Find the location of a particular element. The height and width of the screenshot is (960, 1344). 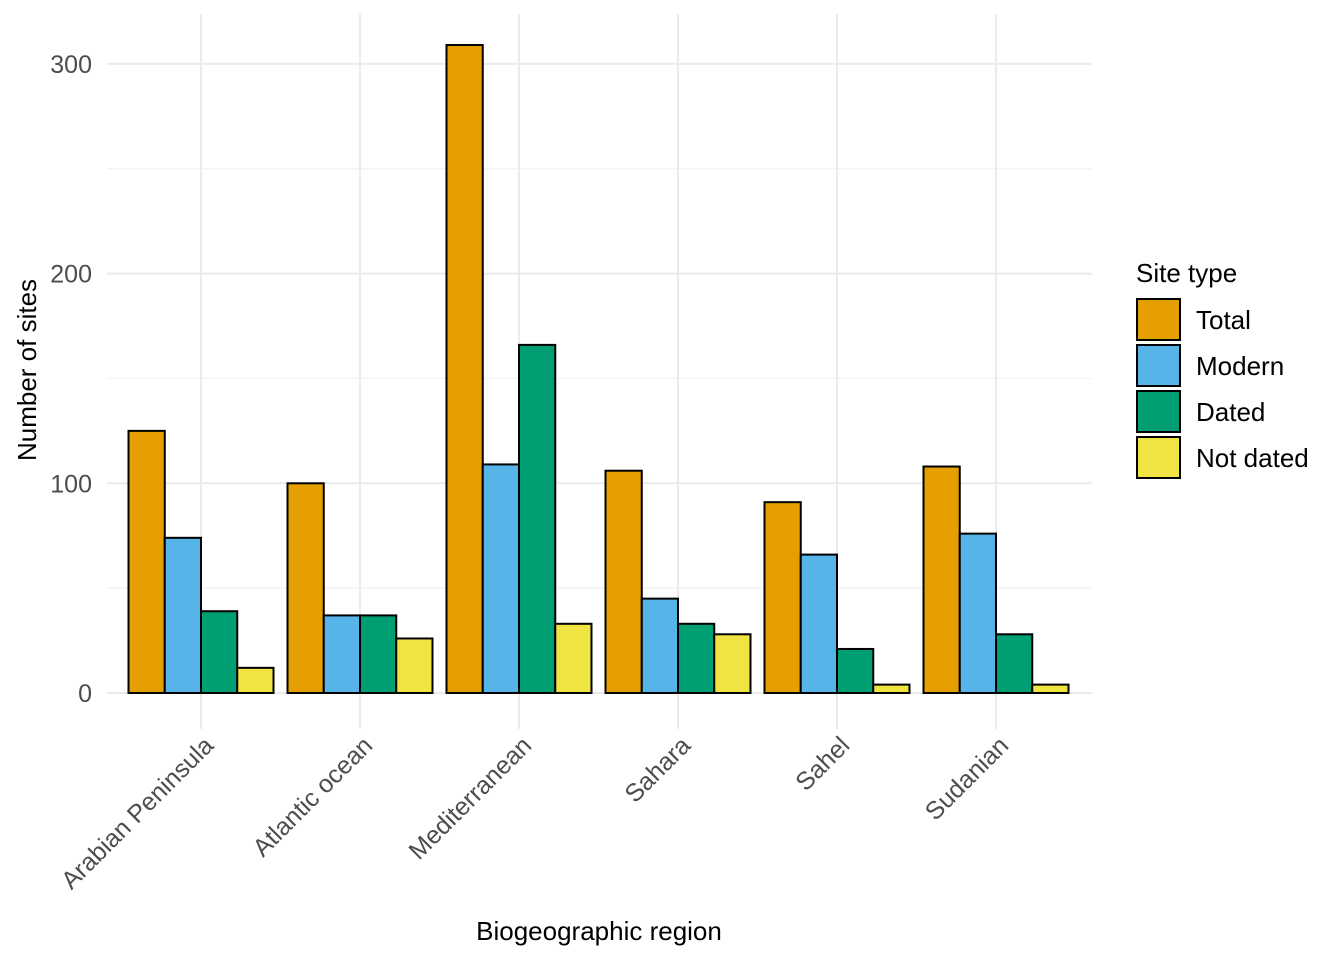

y-tick-label: 200 is located at coordinates (71, 275).